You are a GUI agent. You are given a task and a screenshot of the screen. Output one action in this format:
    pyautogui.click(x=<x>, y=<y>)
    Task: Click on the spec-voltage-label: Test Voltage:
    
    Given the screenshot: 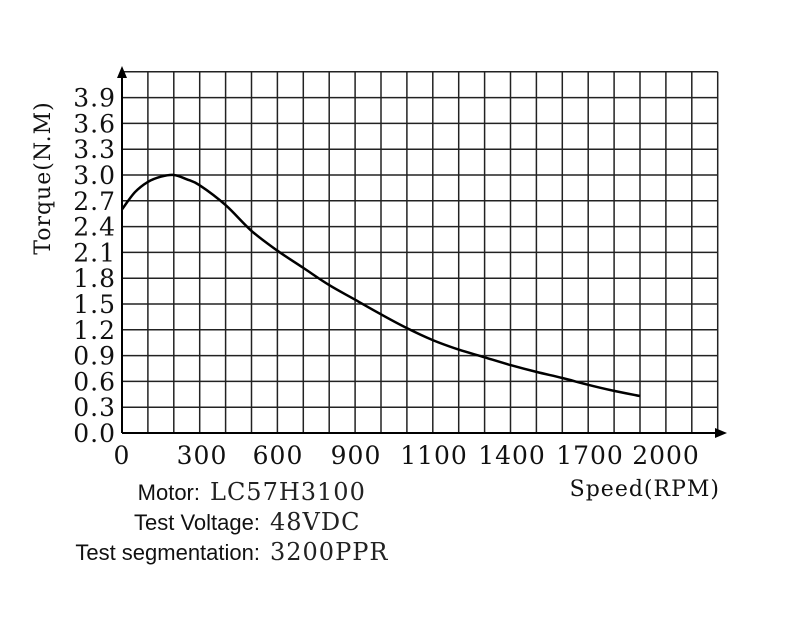 What is the action you would take?
    pyautogui.click(x=197, y=522)
    